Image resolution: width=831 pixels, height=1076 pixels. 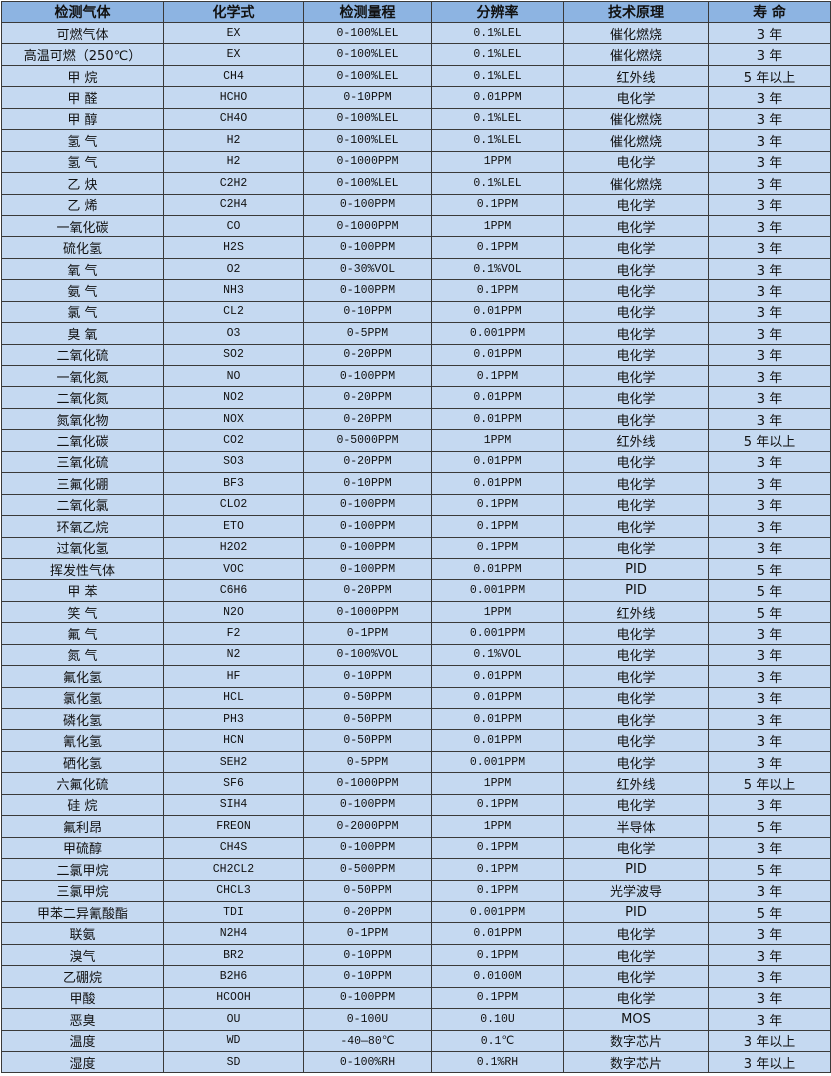 I want to click on gas-name-cell: 氟利昂, so click(x=82, y=826).